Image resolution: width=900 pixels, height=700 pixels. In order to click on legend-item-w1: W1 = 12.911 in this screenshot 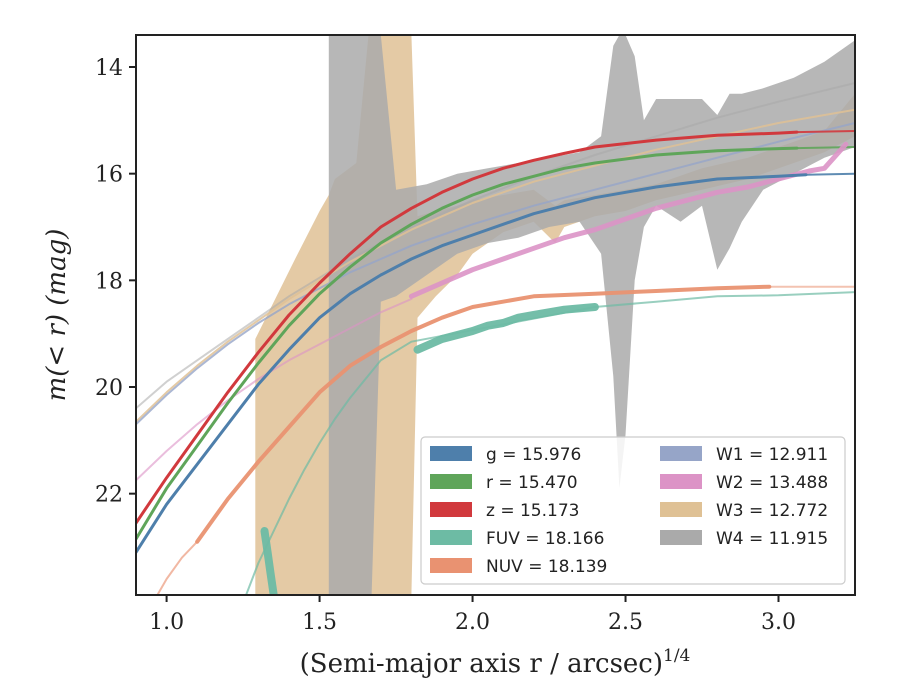, I will do `click(744, 455)`.